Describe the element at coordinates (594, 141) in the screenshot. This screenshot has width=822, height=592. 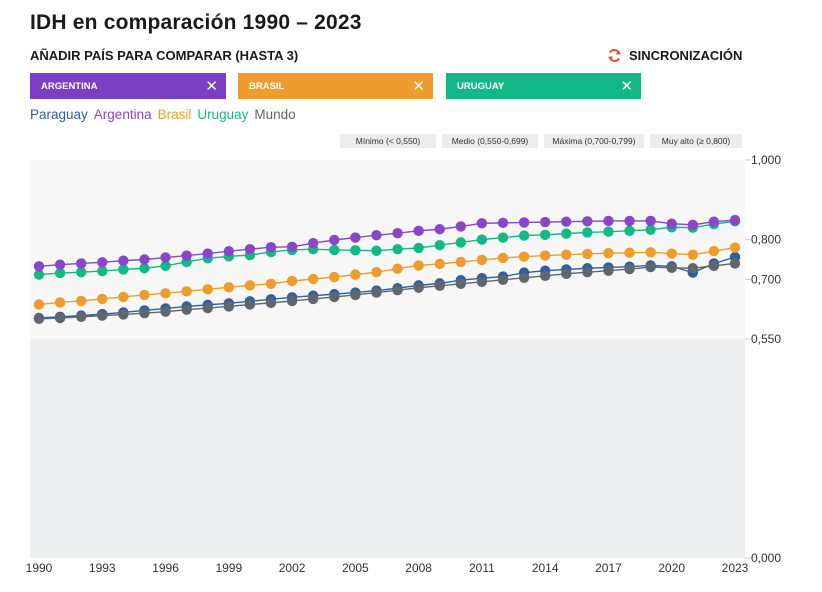
I see `range-high: Máxima (0,700-0,799)` at that location.